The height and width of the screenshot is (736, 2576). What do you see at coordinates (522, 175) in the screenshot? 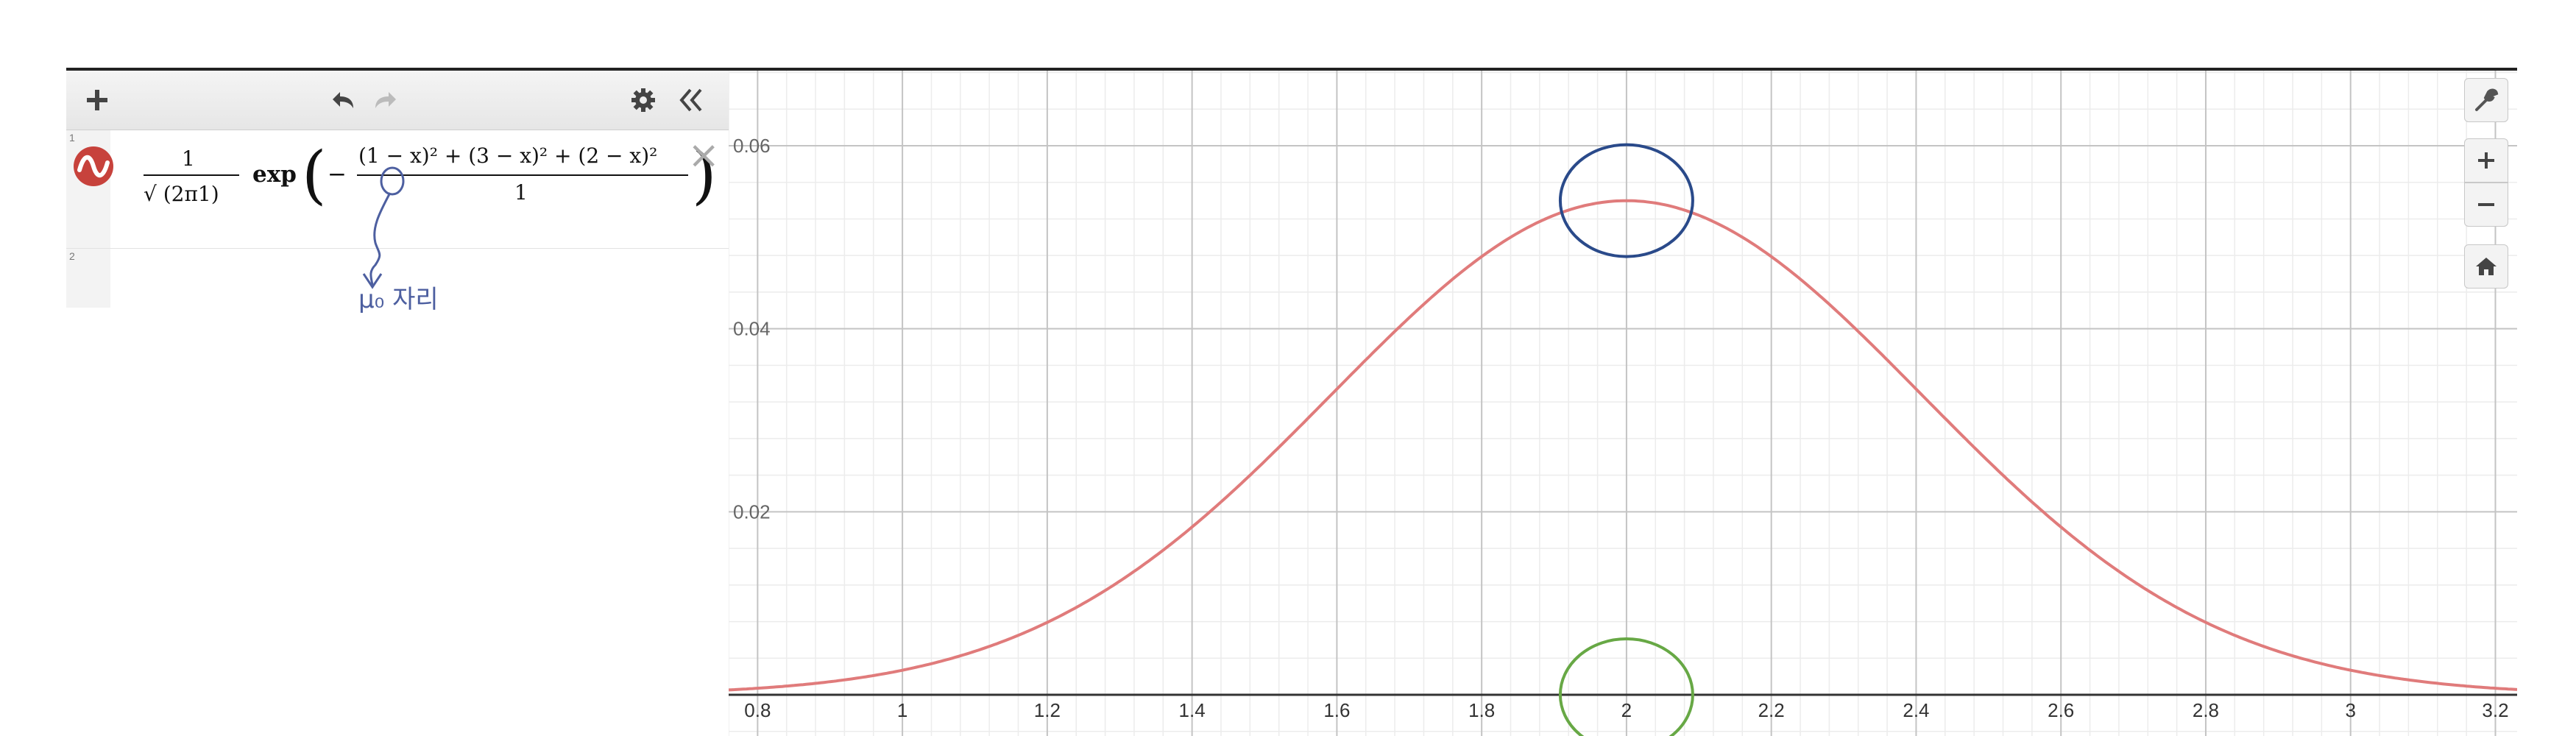
I see `fraction-bar` at bounding box center [522, 175].